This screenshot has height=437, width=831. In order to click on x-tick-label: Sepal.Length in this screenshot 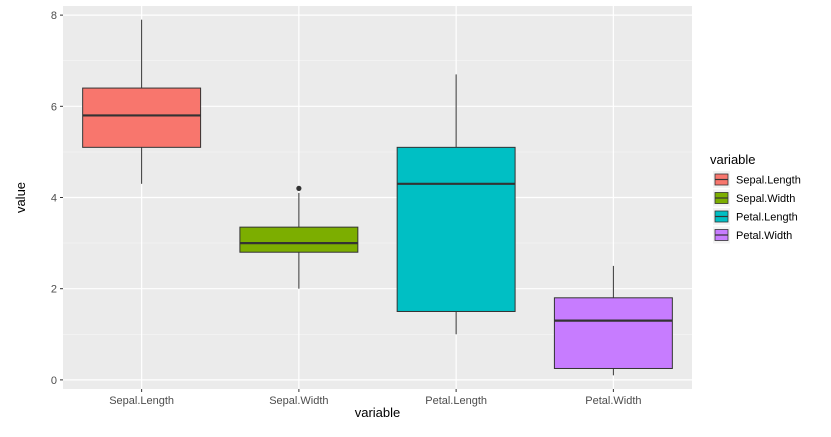, I will do `click(141, 401)`.